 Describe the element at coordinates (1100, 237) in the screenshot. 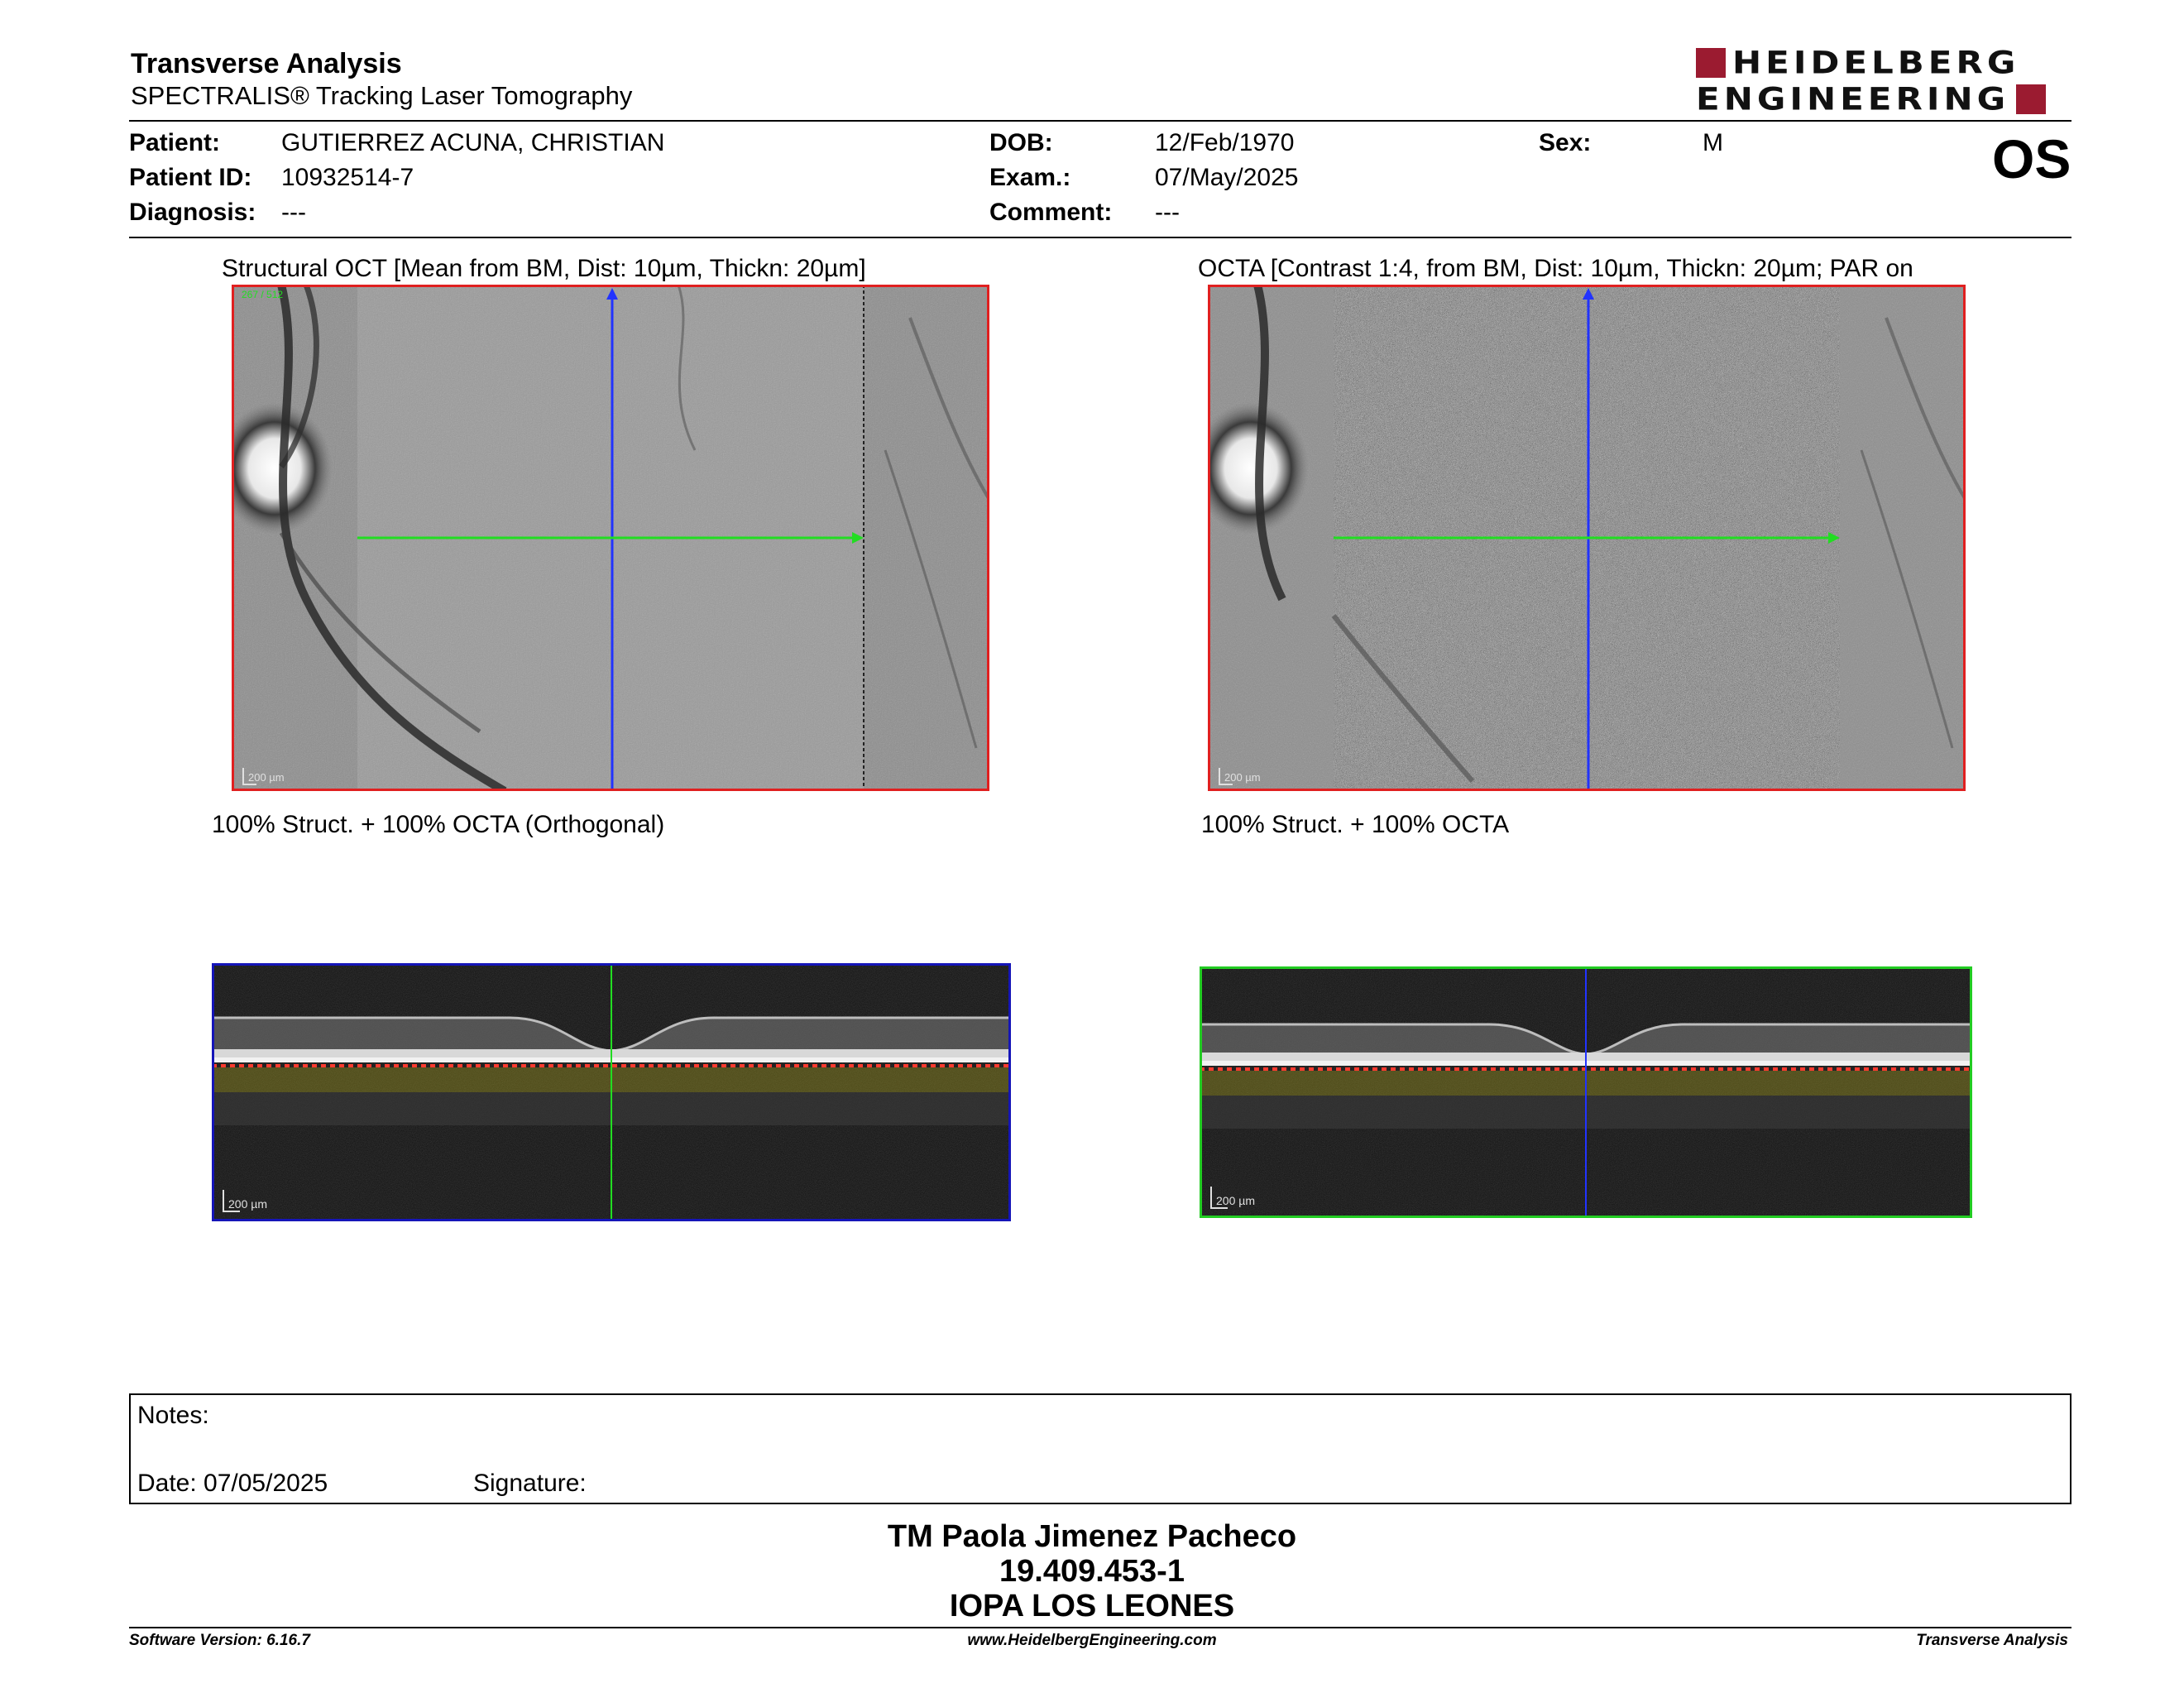

I see `info-rule` at that location.